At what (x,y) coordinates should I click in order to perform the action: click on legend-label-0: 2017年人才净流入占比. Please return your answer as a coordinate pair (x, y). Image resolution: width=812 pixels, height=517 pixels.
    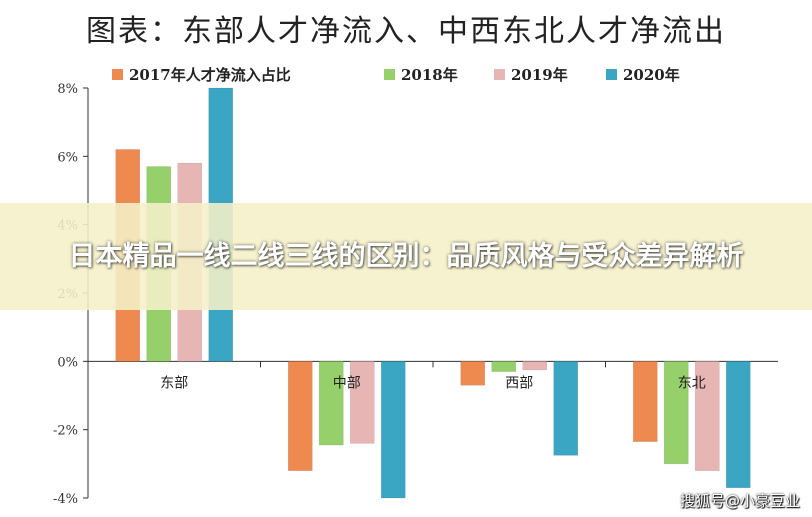
    Looking at the image, I should click on (210, 75).